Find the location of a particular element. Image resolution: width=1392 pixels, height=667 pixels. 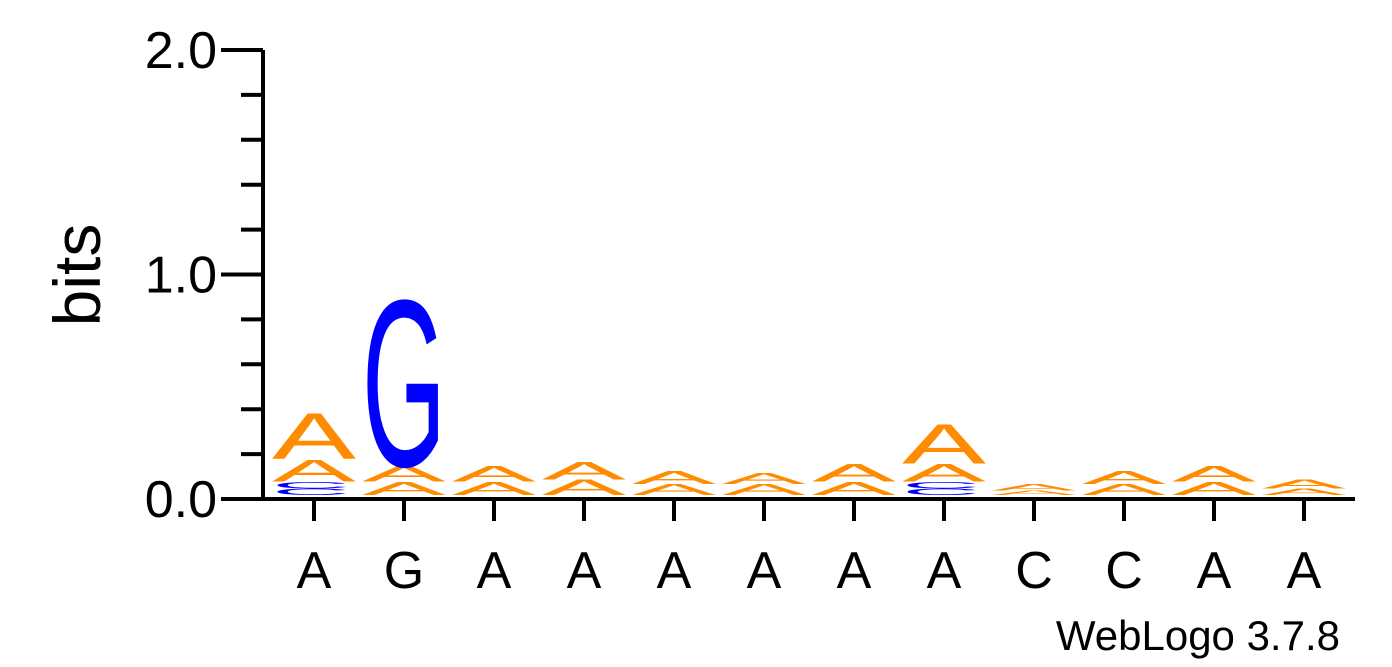

y-tick-label: 0.0 is located at coordinates (181, 500).